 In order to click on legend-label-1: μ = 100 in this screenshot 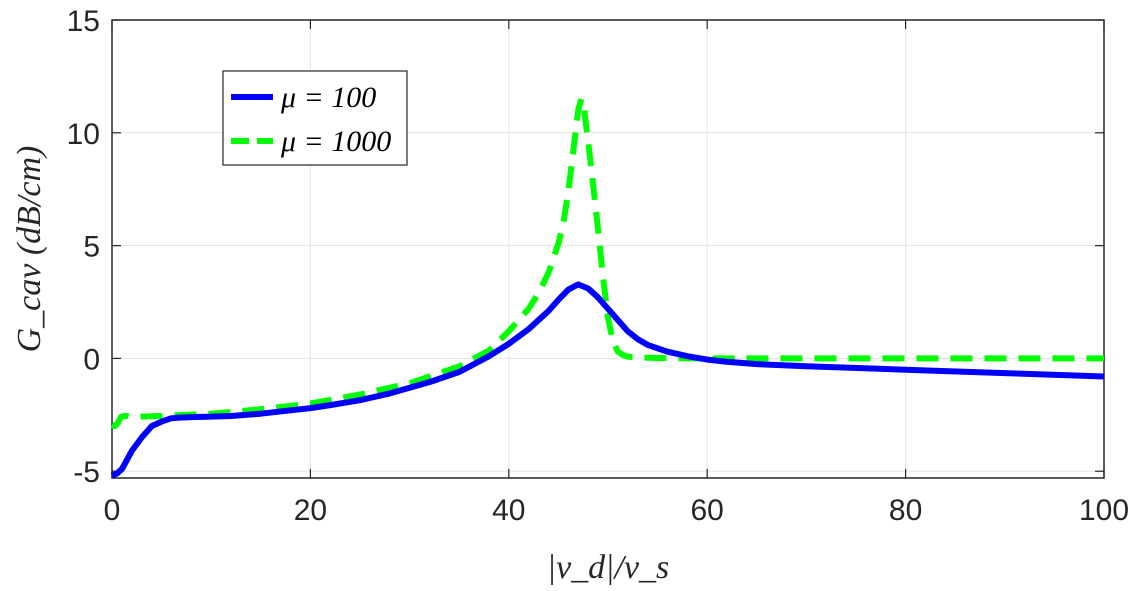, I will do `click(328, 97)`.